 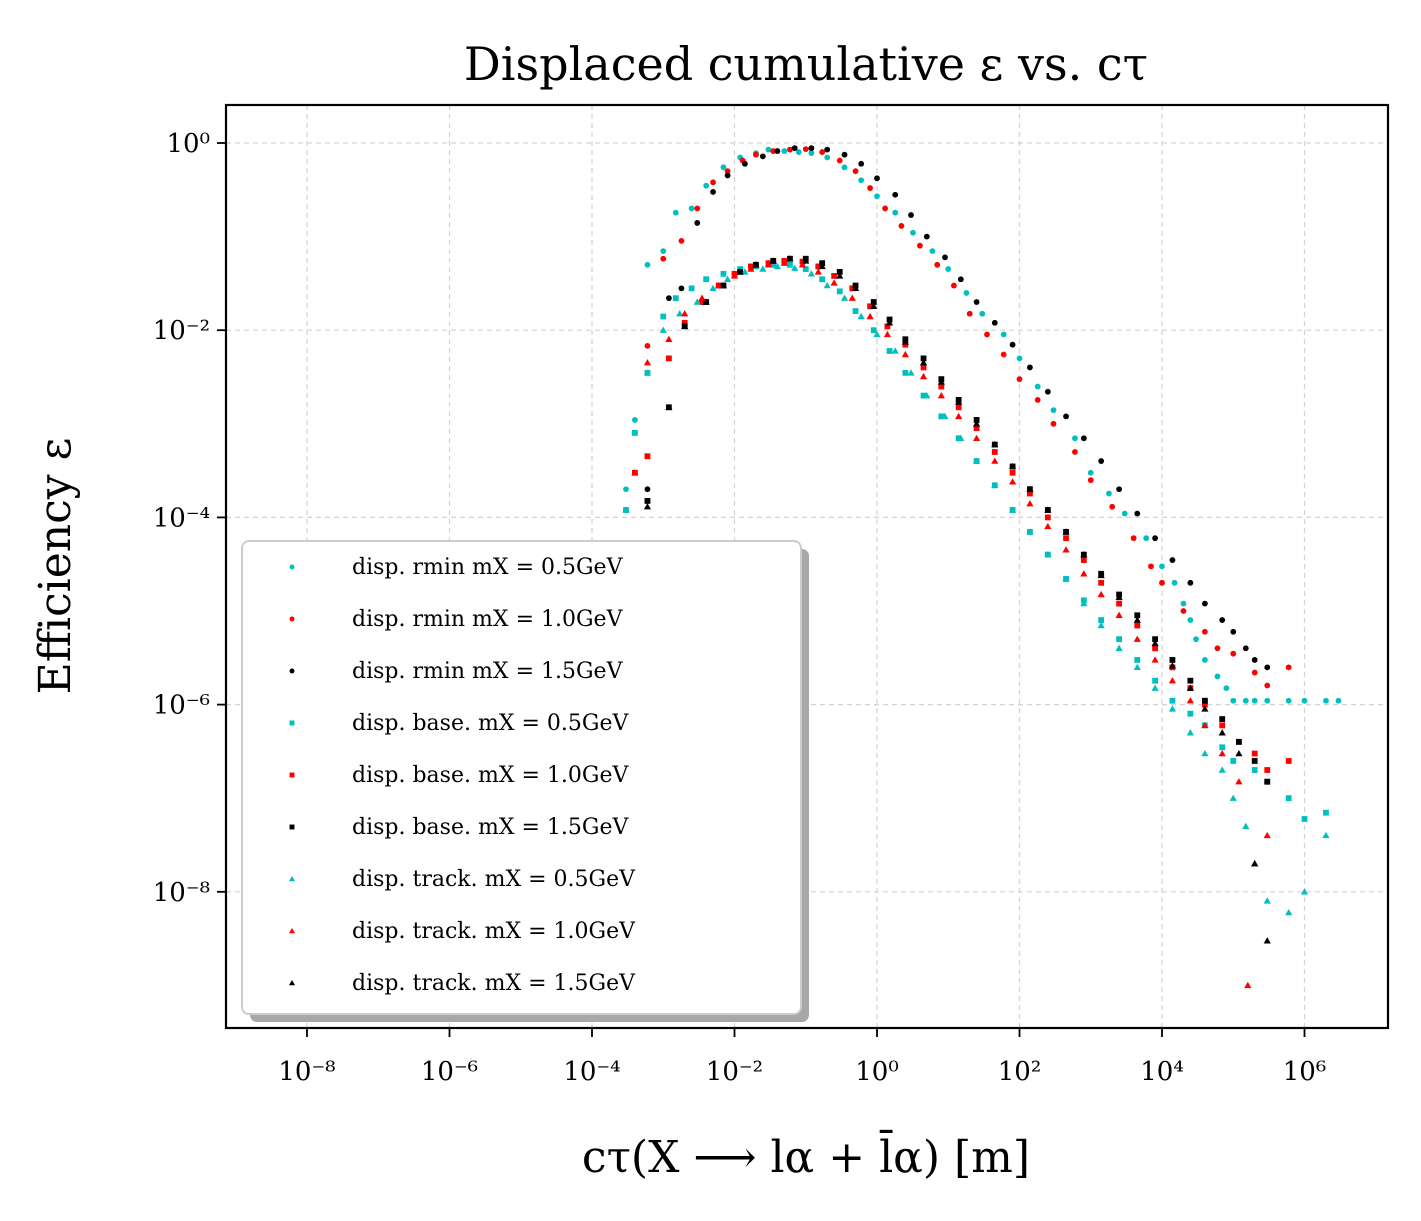 I want to click on legend-label: disp. track. mX = 1.0GeV, so click(x=494, y=931).